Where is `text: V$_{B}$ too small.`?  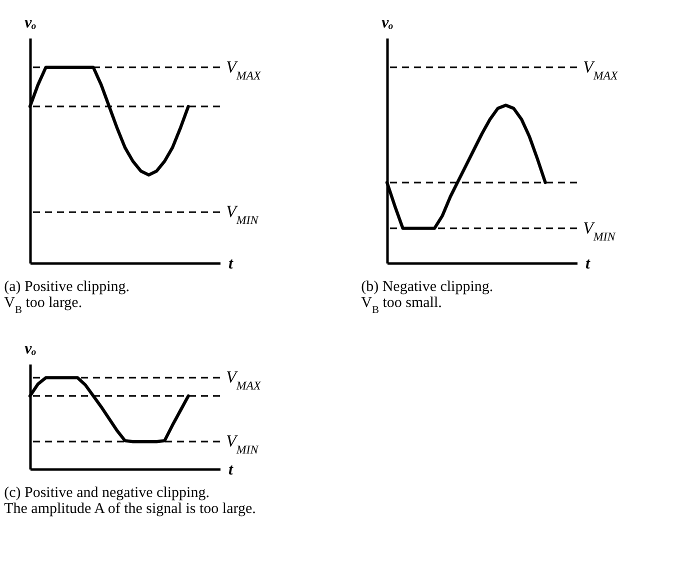
text: V$_{B}$ too small. is located at coordinates (401, 305).